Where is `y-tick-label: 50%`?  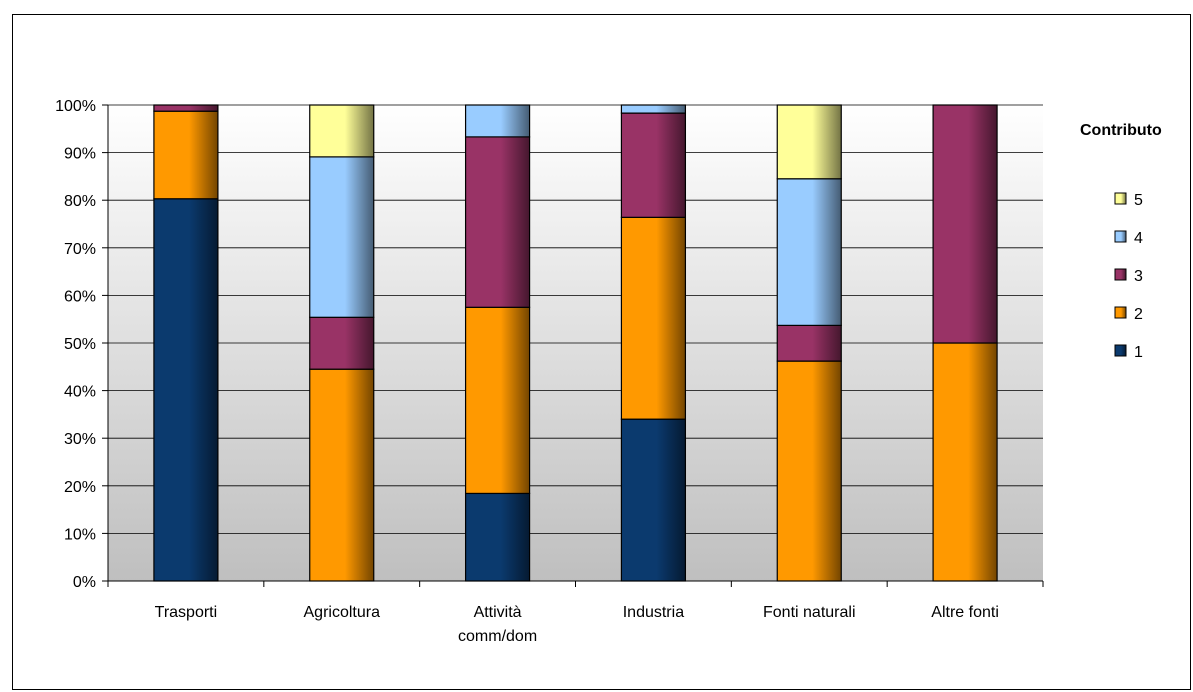
y-tick-label: 50% is located at coordinates (80, 344).